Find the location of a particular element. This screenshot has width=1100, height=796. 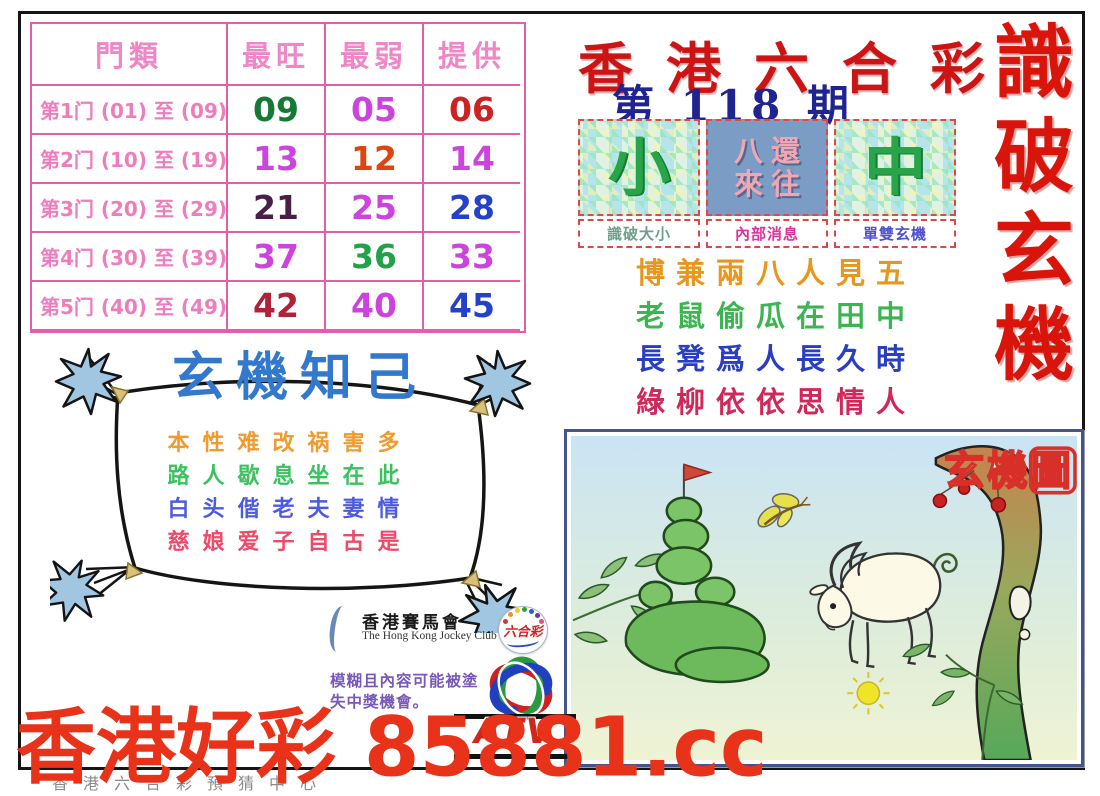

verse-line: 老鼠偷瓜在田中 is located at coordinates (775, 316).